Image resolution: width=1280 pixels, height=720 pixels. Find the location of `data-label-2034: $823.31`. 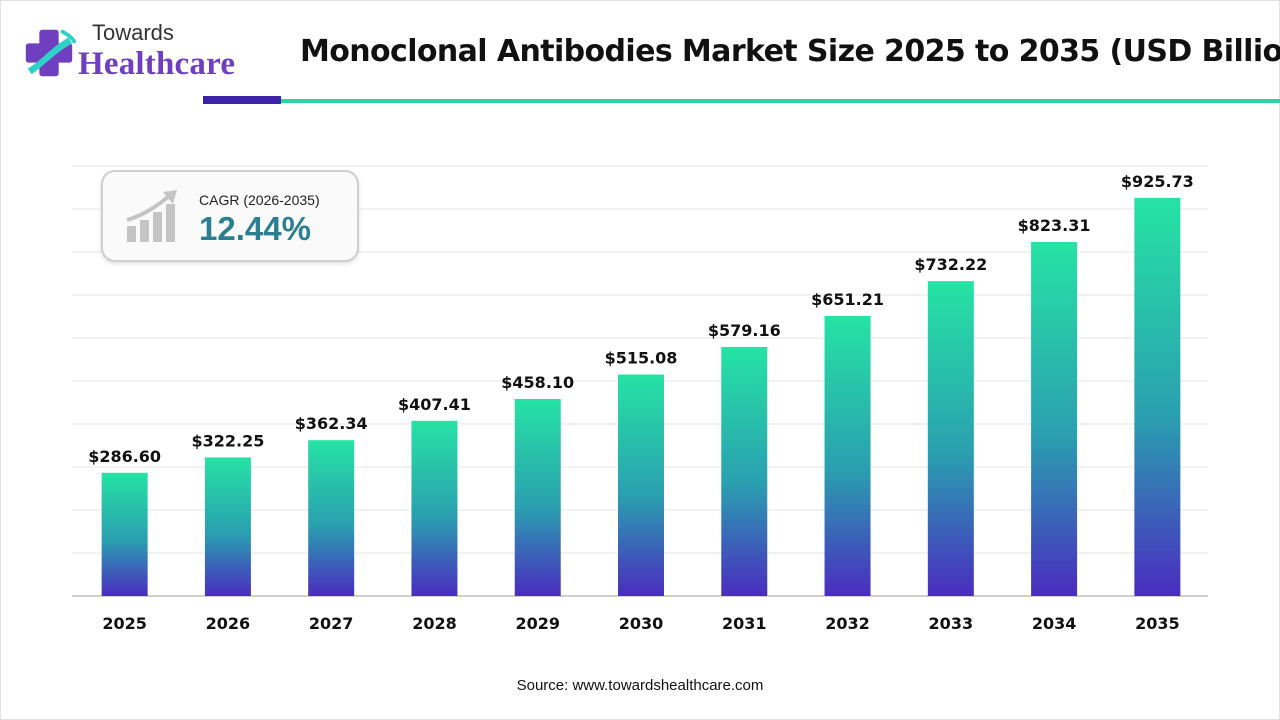

data-label-2034: $823.31 is located at coordinates (1054, 225).